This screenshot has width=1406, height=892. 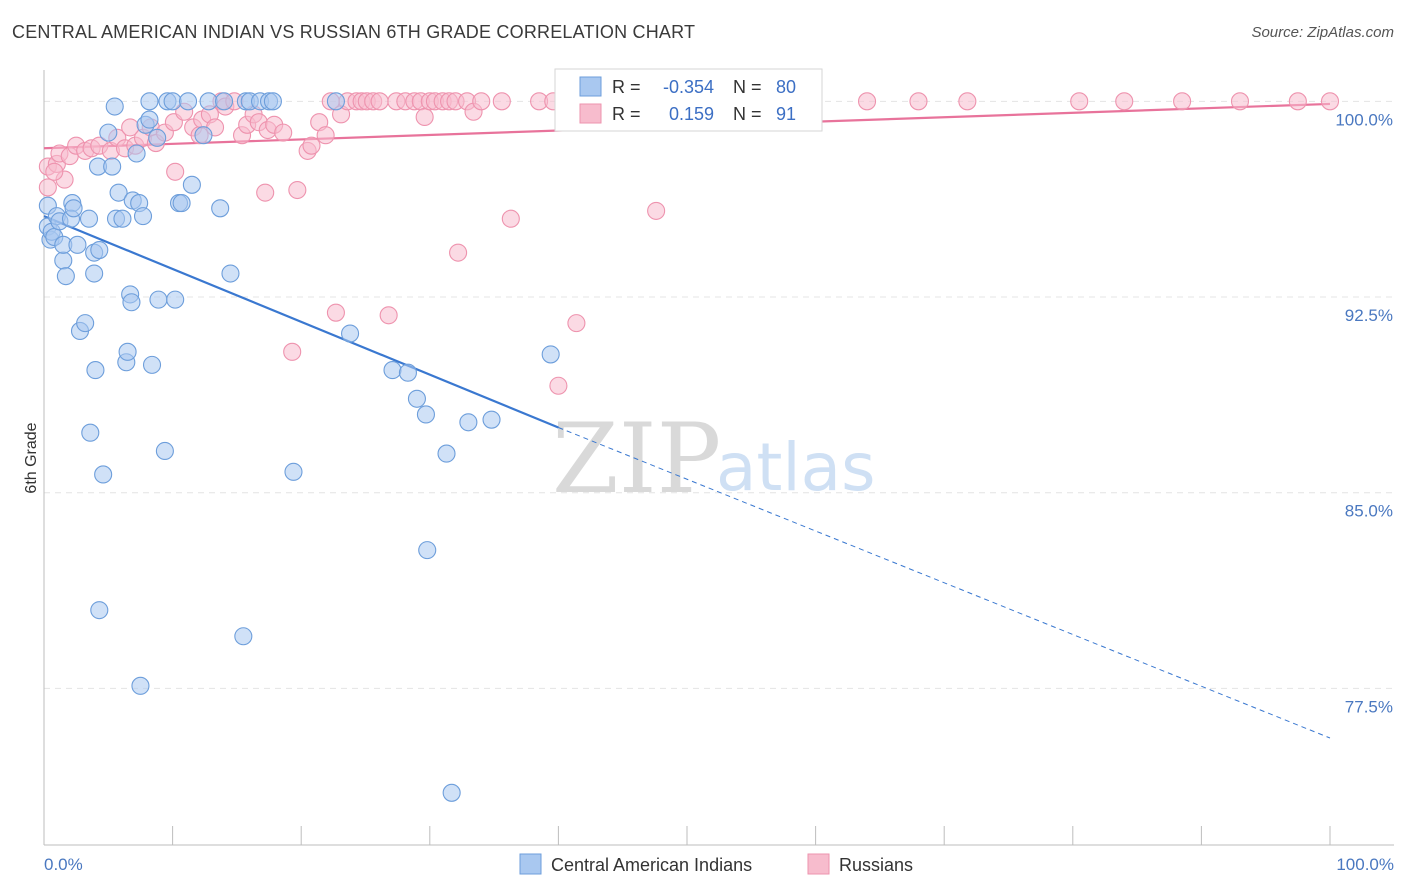 I want to click on legend-label-central-american-indians: Central American Indians, so click(x=651, y=865).